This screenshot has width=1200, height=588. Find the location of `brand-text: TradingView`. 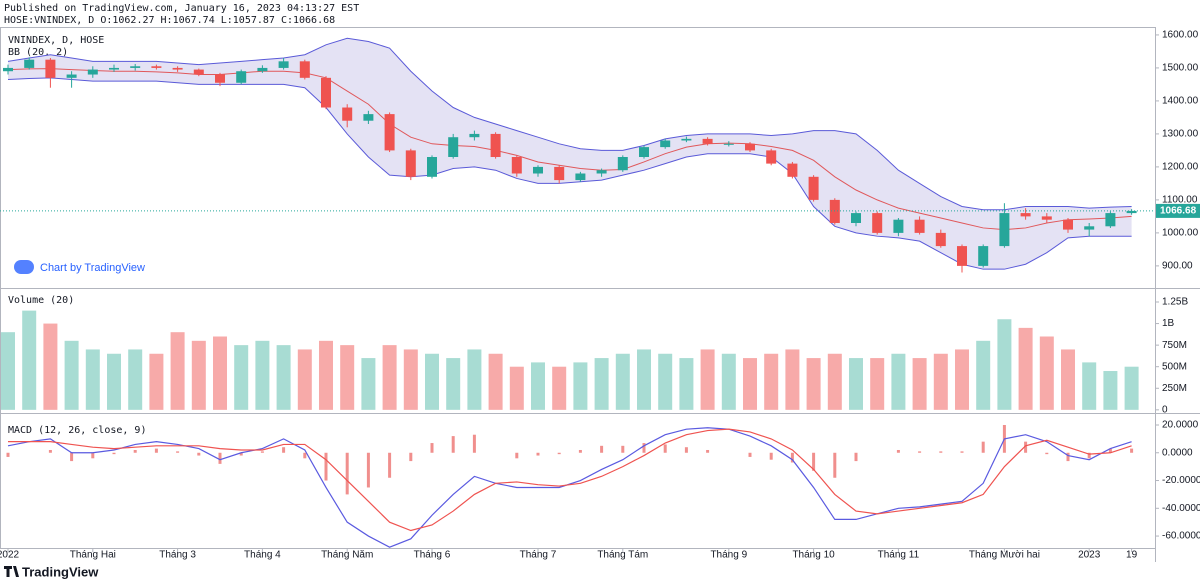

brand-text: TradingView is located at coordinates (60, 571).